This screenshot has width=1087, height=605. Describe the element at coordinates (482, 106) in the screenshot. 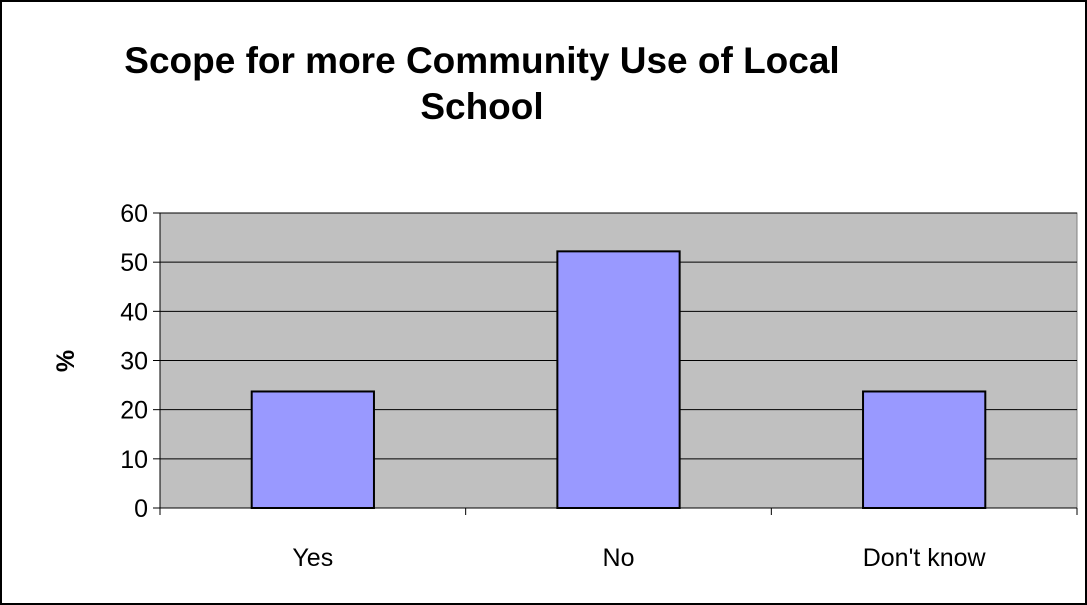

I see `chart-title-line-2: School` at that location.